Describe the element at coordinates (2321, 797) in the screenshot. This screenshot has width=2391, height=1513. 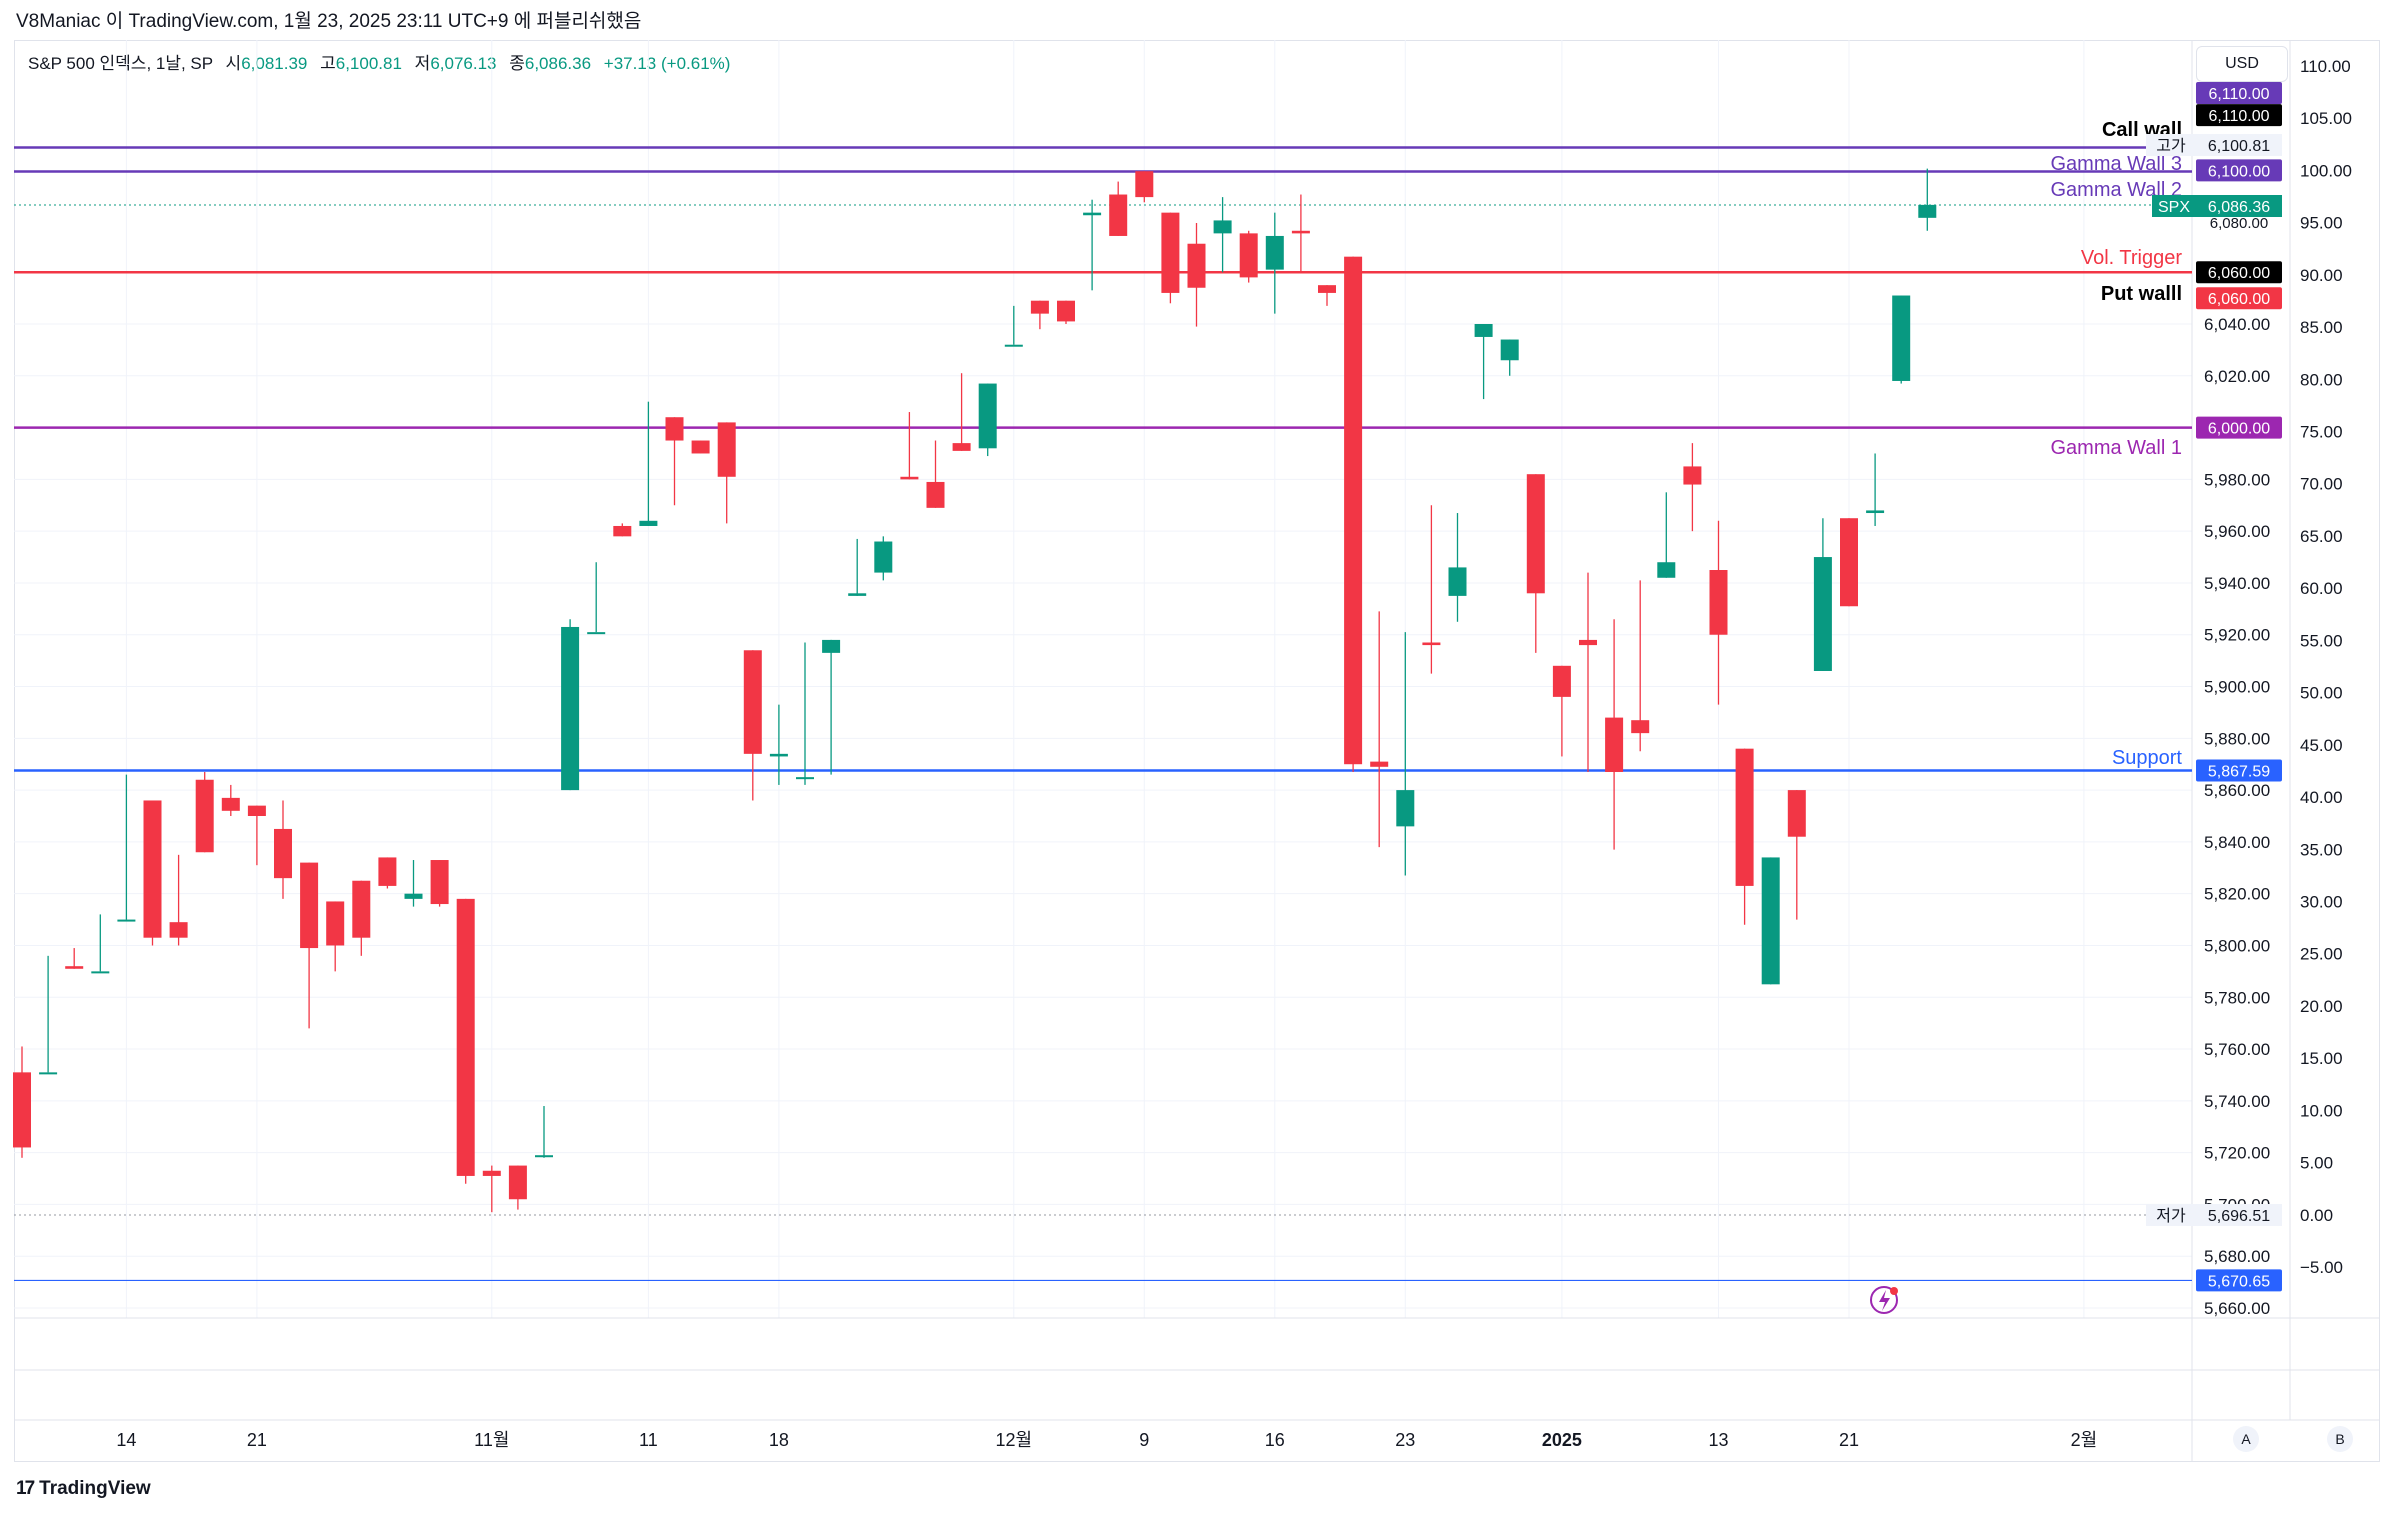
I see `gex-tick-label: 40.00` at that location.